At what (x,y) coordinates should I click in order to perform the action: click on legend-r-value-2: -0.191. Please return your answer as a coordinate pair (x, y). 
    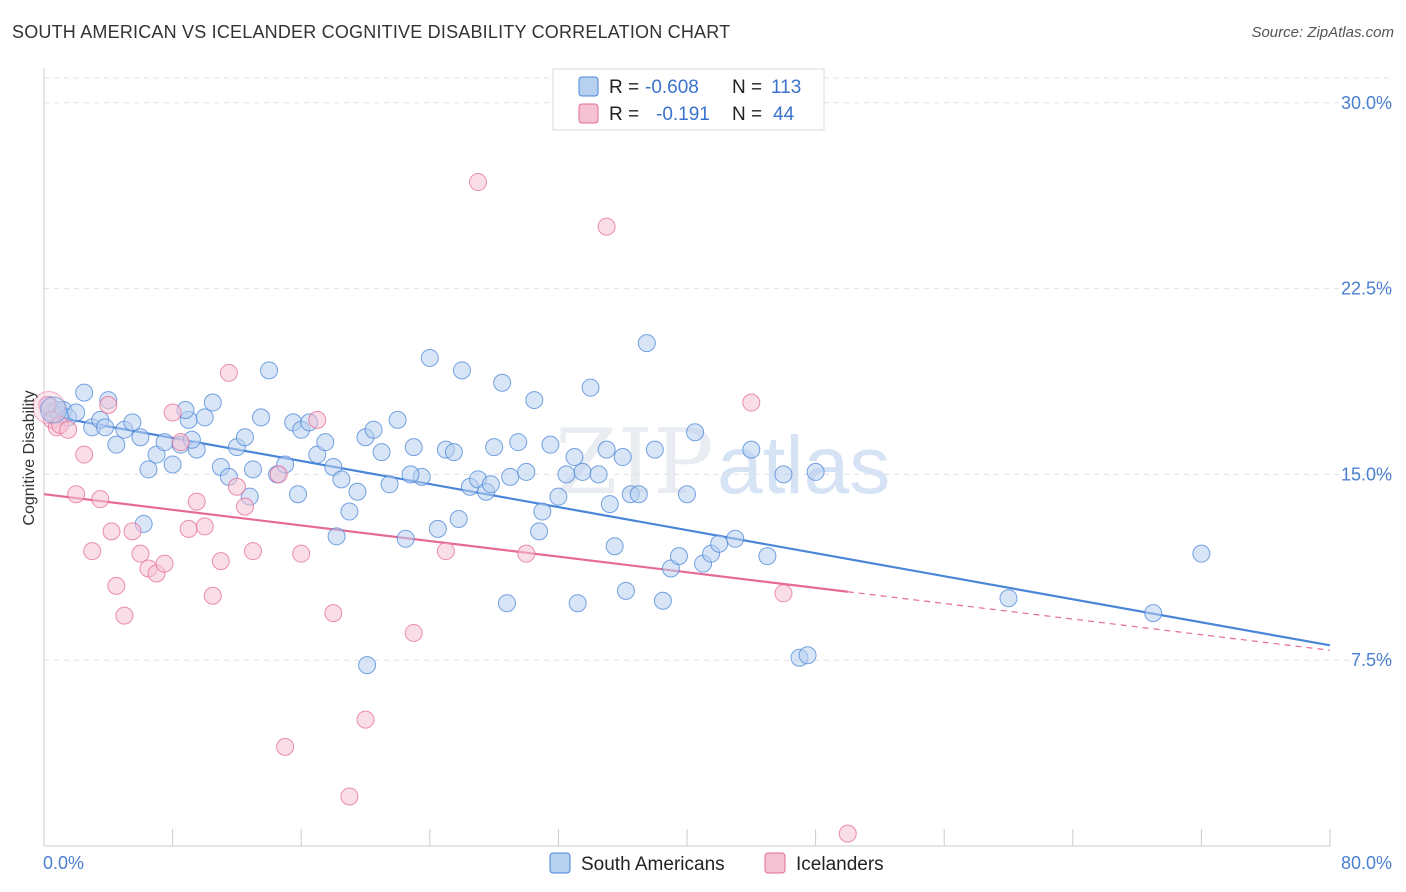
    Looking at the image, I should click on (683, 114).